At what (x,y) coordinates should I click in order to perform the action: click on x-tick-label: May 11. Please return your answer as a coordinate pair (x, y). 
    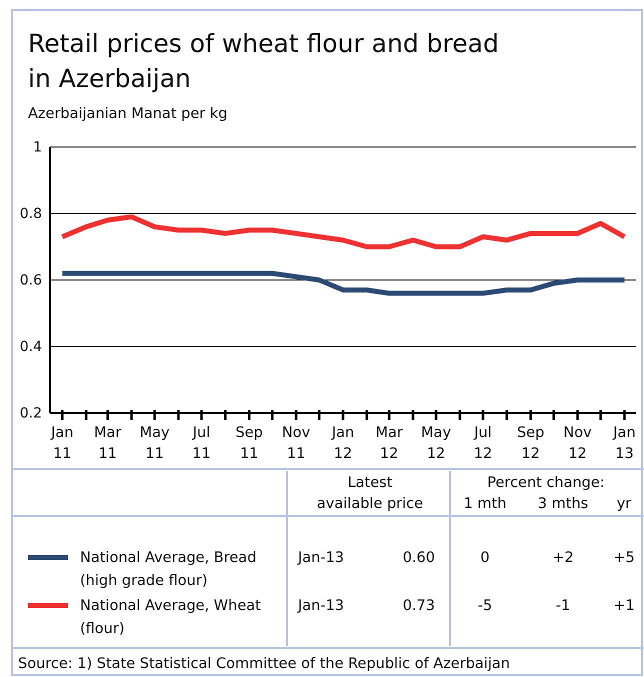
    Looking at the image, I should click on (155, 443).